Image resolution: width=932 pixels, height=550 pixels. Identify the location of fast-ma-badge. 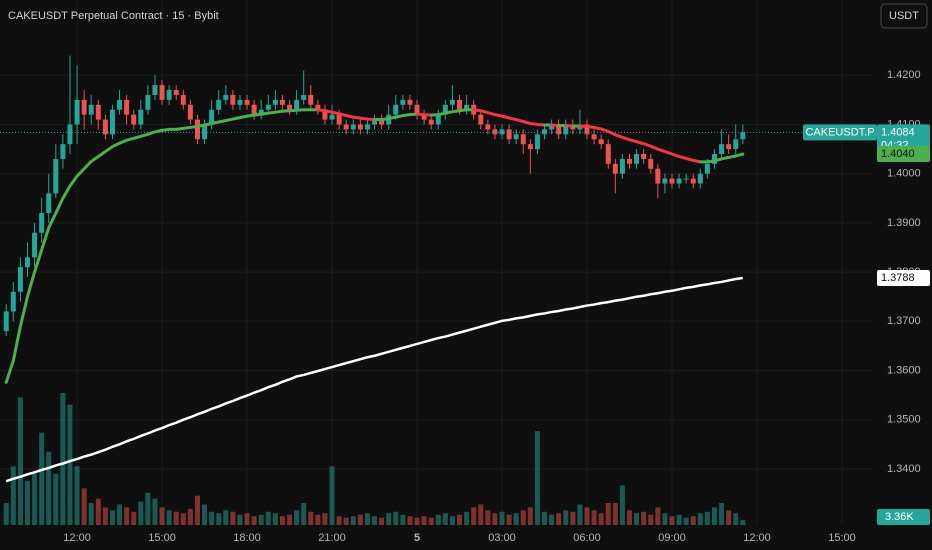
(903, 154).